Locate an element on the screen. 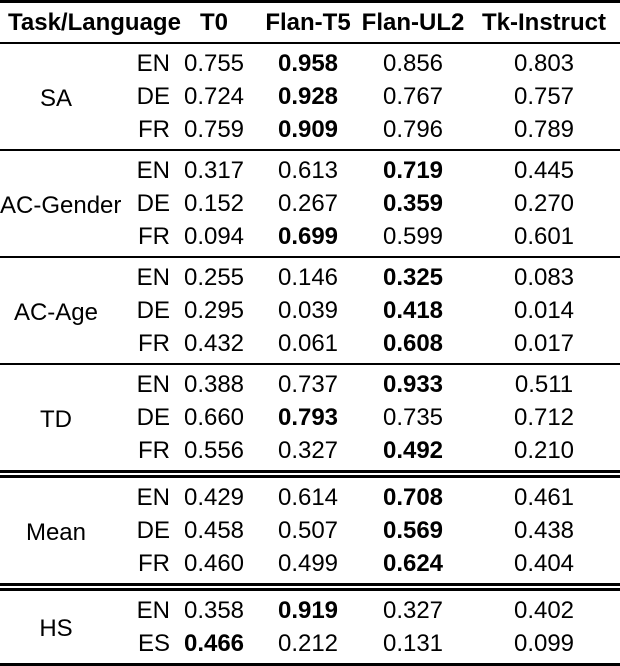 The image size is (620, 666). table-row: DE 0.458 0.507 0.569 0.438 is located at coordinates (310, 530).